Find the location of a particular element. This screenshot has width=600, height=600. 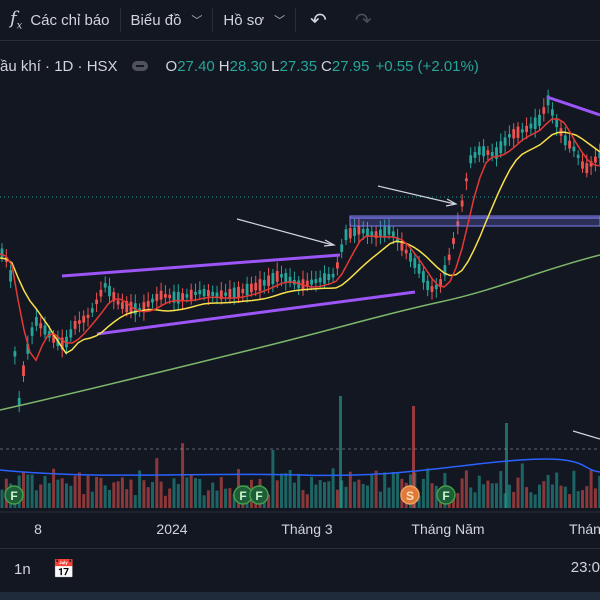

time-axis-tick-label: Tháng 3 is located at coordinates (307, 529).